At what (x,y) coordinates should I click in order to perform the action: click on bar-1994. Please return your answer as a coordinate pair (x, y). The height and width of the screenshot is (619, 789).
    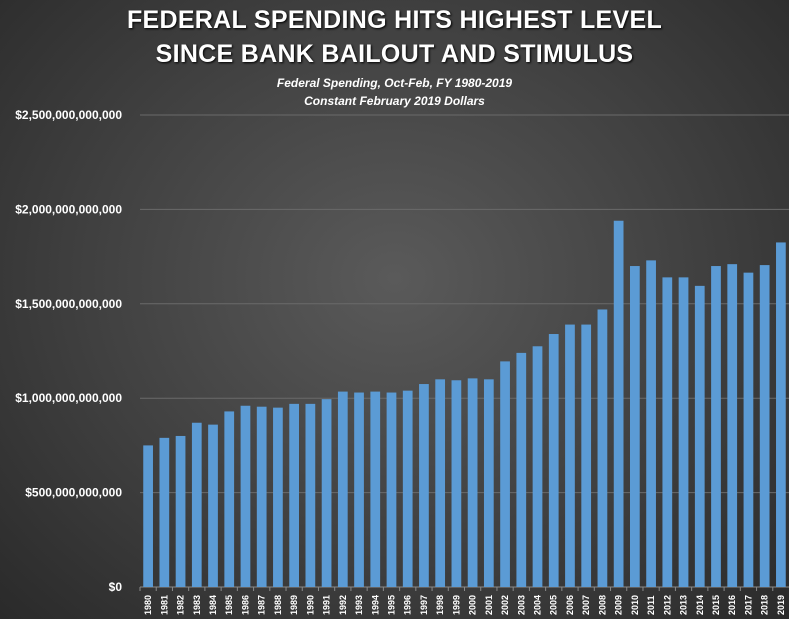
    Looking at the image, I should click on (375, 489).